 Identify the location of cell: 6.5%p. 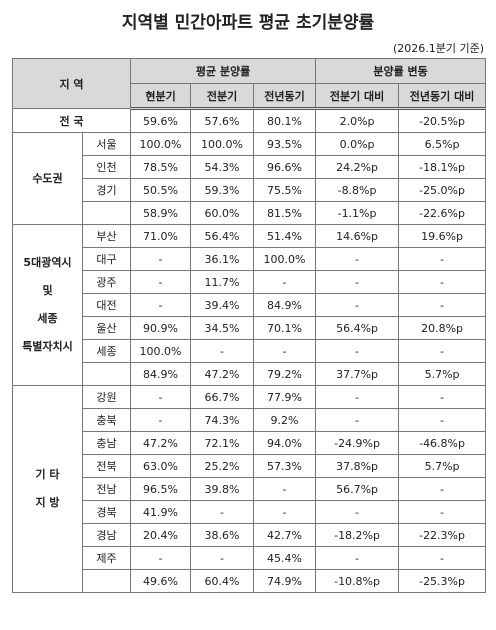
(442, 144).